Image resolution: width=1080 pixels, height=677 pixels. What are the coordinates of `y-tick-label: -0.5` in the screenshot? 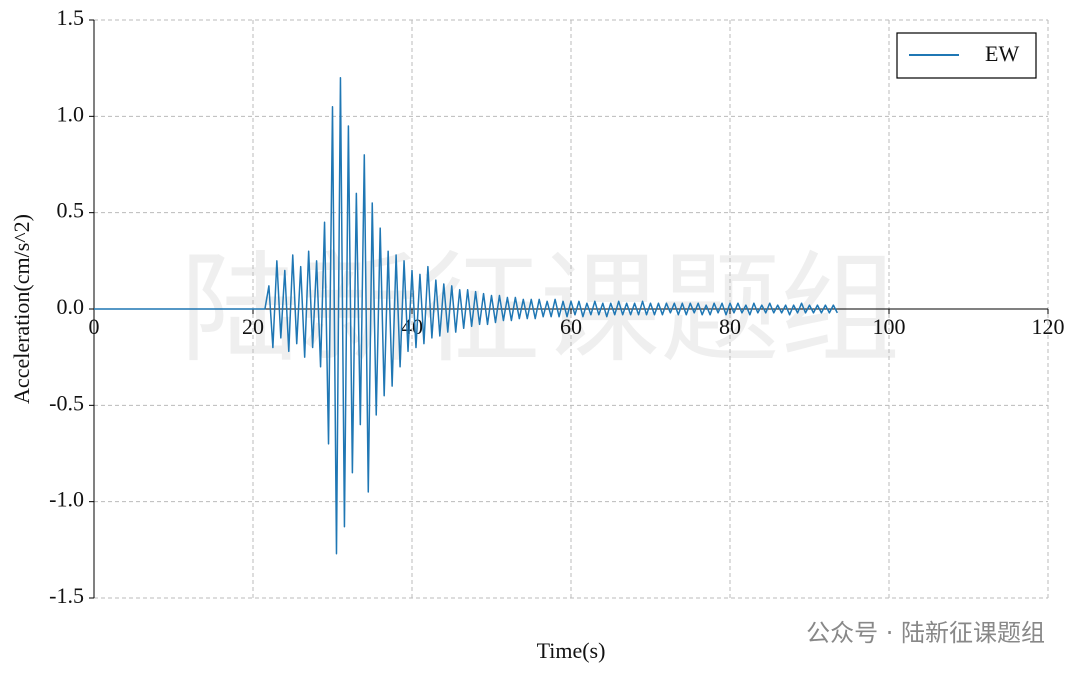 It's located at (66, 402).